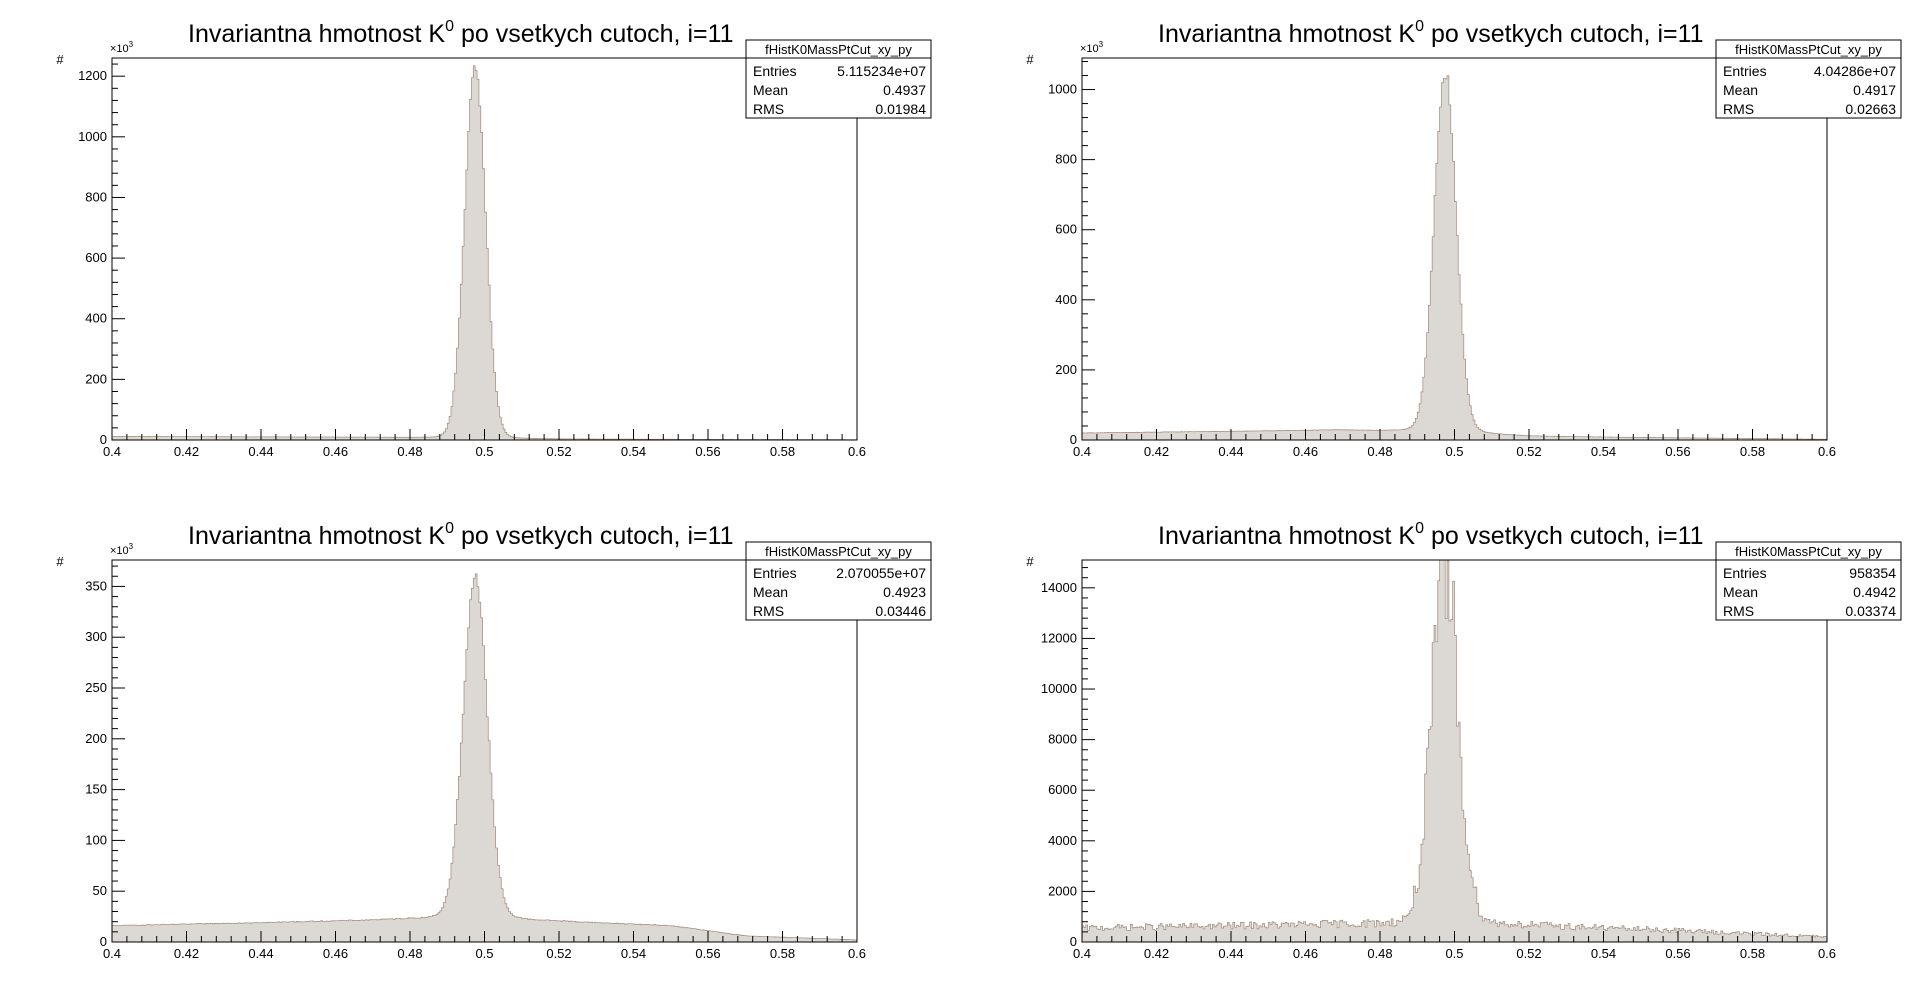  I want to click on y-tick-label: 350, so click(96, 585).